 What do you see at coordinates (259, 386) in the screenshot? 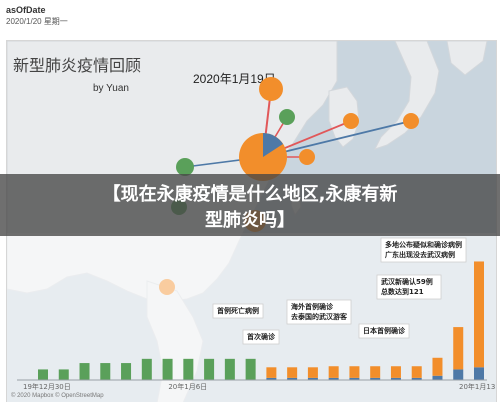
I see `x-axis-ticks: 19年12月30日 20年1月6日 20年1月13日` at bounding box center [259, 386].